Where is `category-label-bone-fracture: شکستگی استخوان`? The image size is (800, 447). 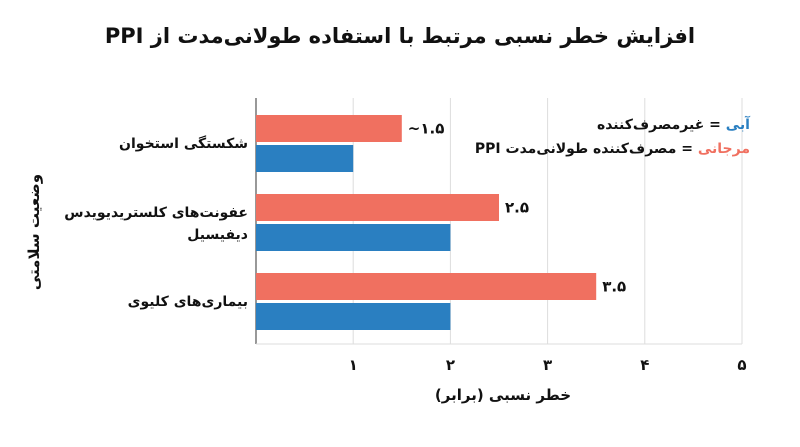 category-label-bone-fracture: شکستگی استخوان is located at coordinates (183, 144).